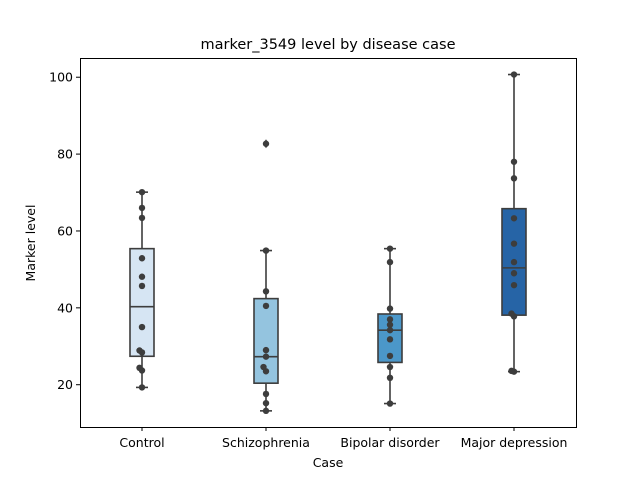 This screenshot has height=480, width=640. I want to click on chart-title: marker_3549 level by disease case, so click(328, 45).